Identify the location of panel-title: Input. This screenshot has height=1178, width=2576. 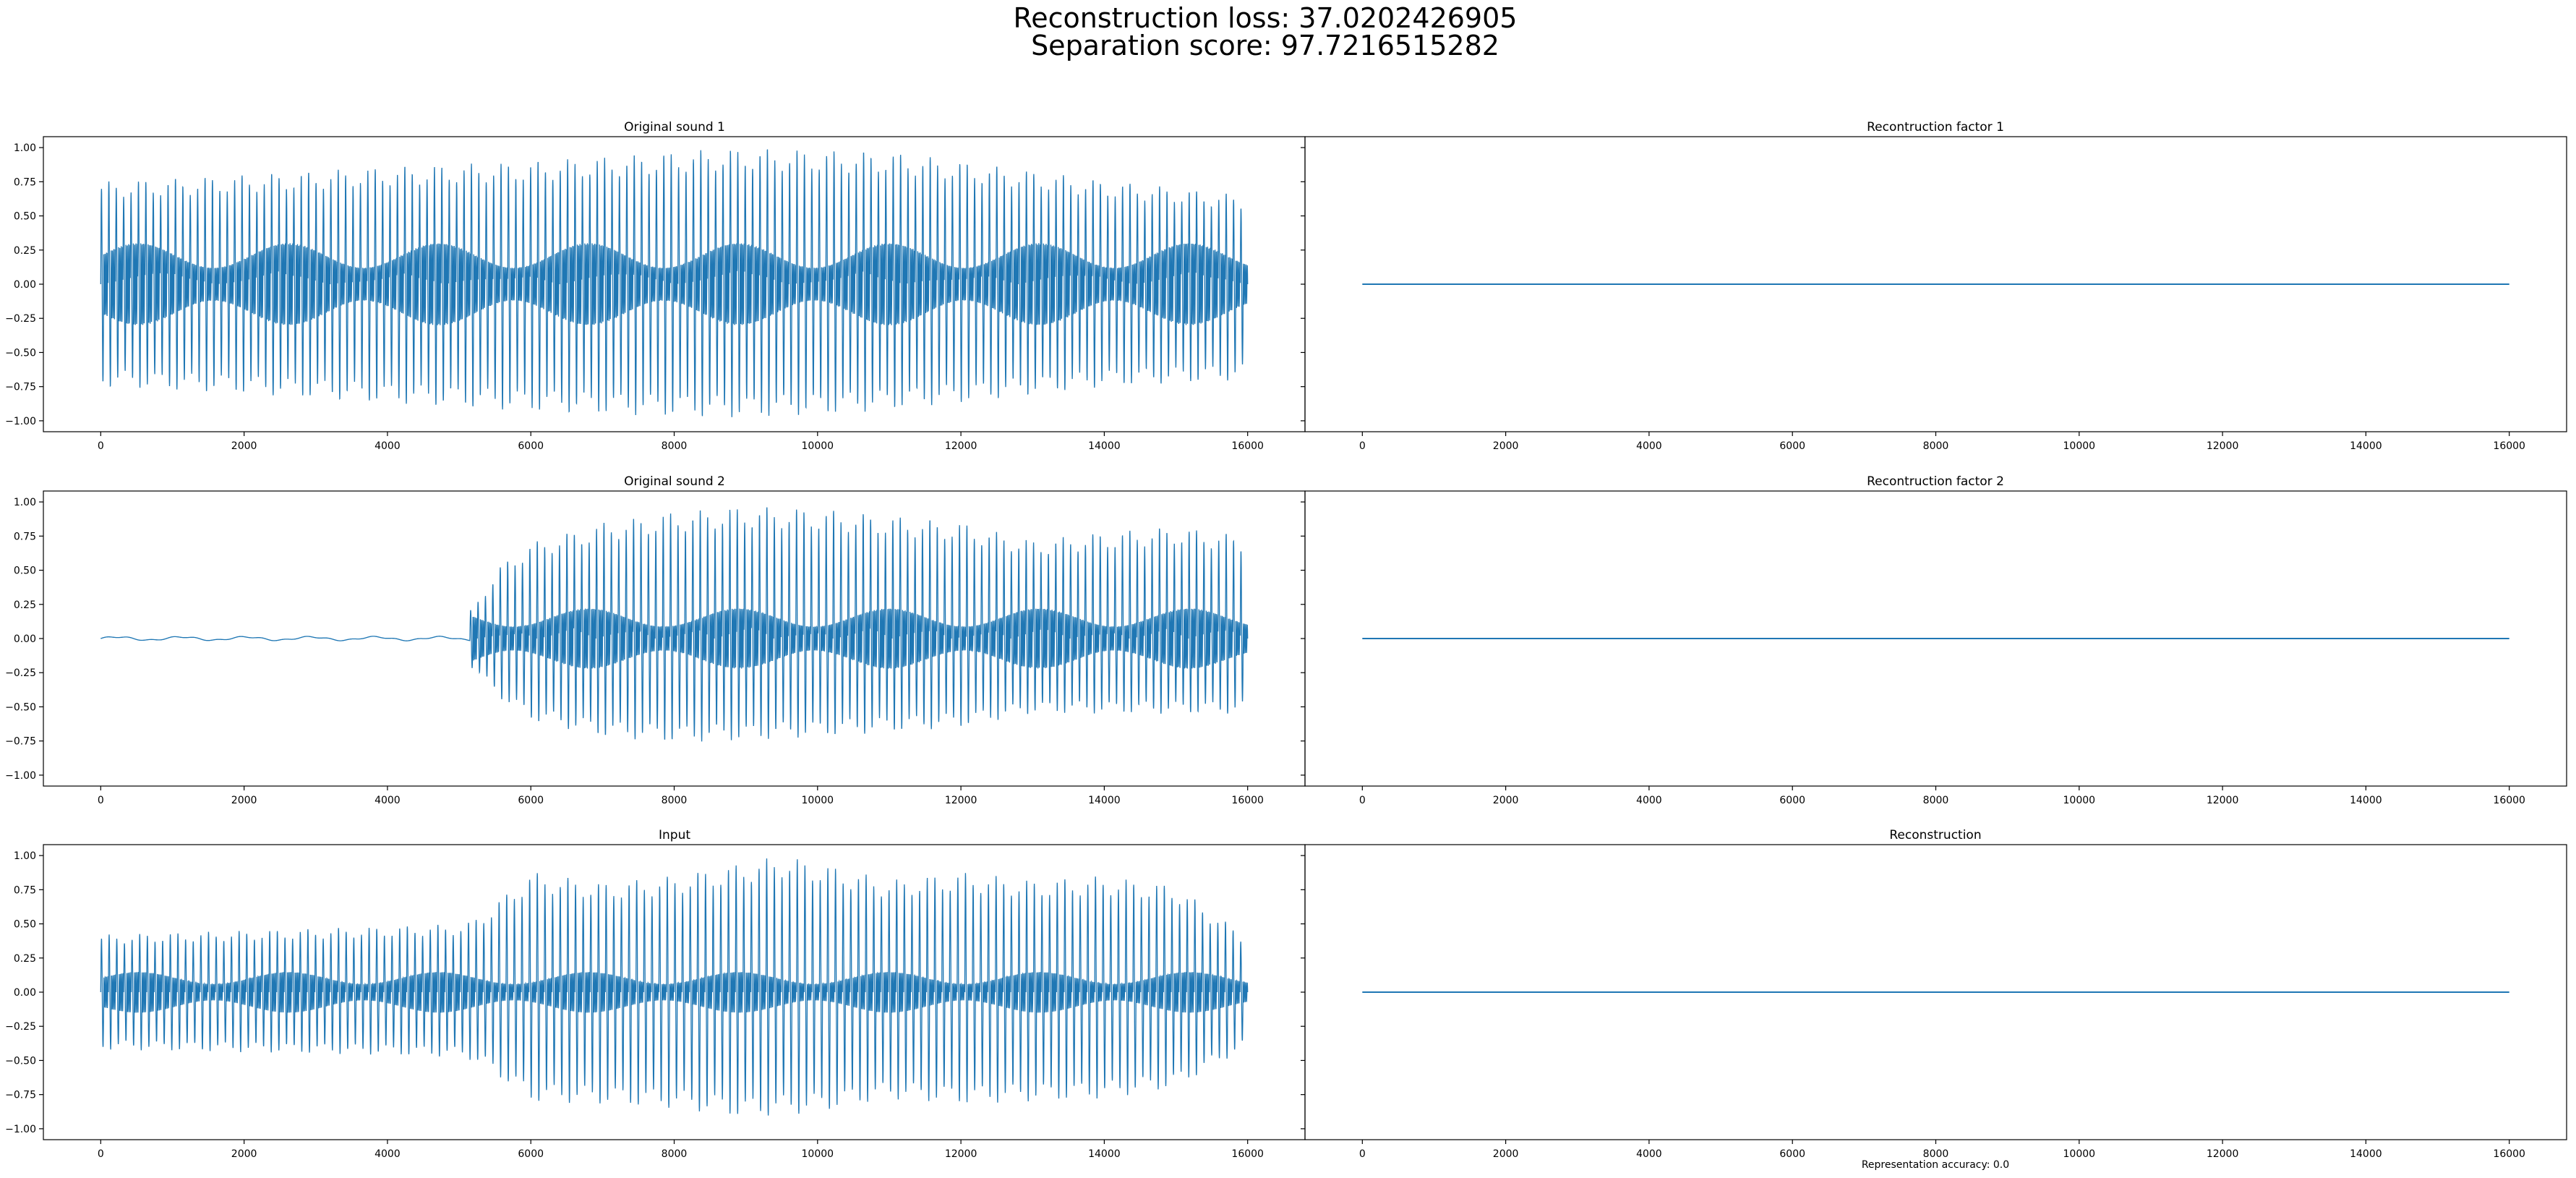
(674, 835).